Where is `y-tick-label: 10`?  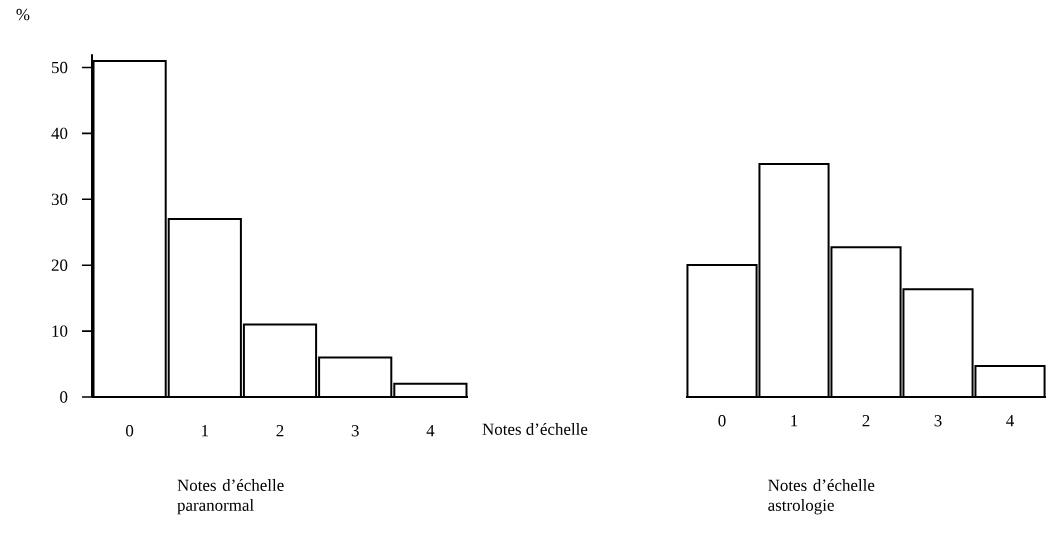 y-tick-label: 10 is located at coordinates (60, 331).